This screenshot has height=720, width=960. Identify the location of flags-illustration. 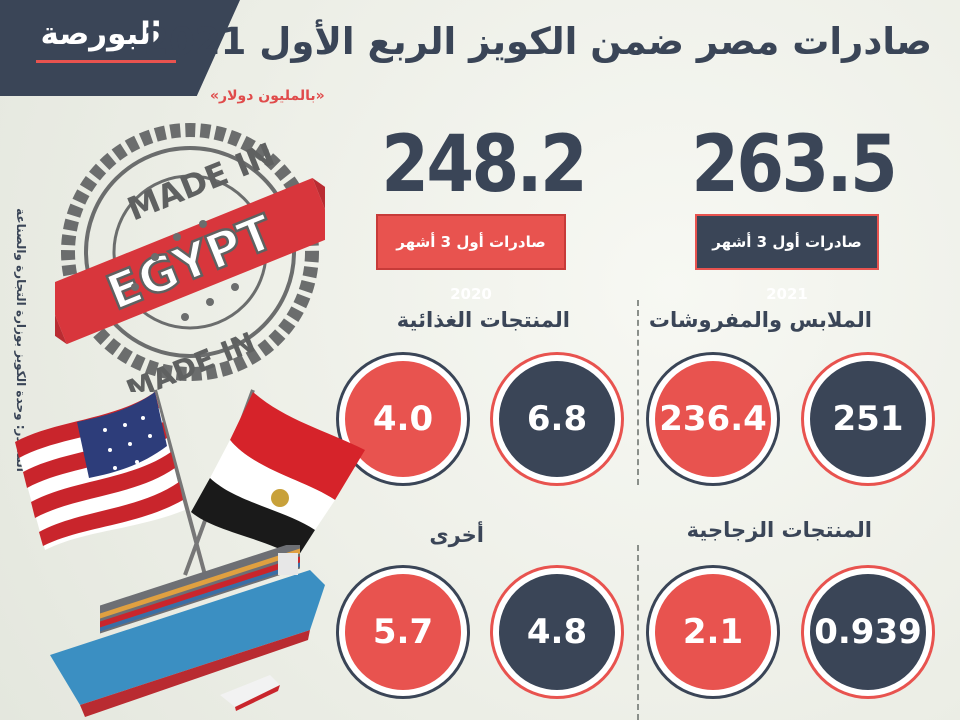
(190, 482).